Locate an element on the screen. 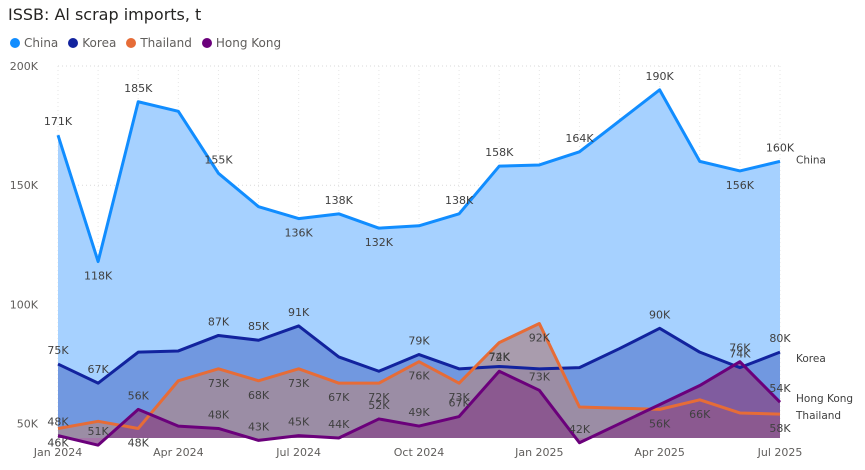 This screenshot has height=470, width=865. legend-label: Korea is located at coordinates (99, 43).